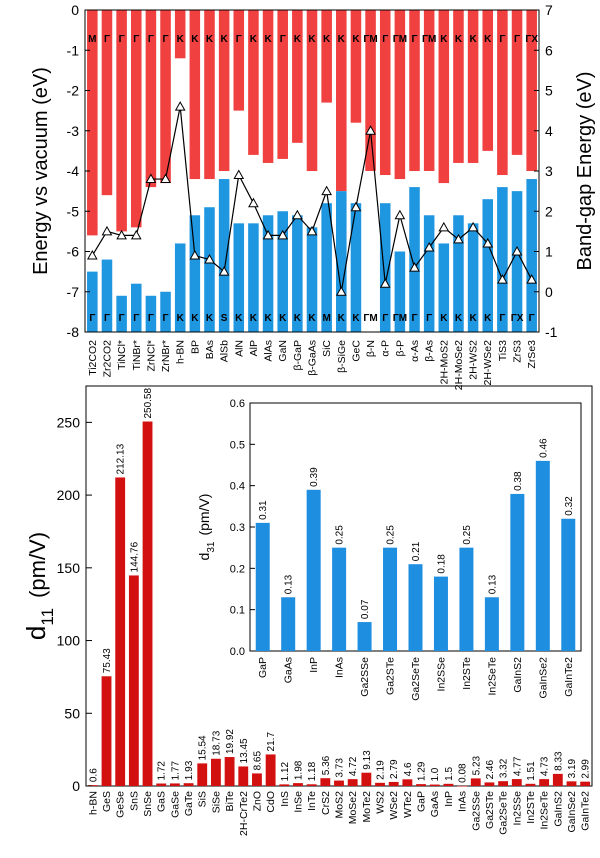 This screenshot has width=600, height=858. Describe the element at coordinates (203, 747) in the screenshot. I see `d11-value-label: 15.54` at that location.